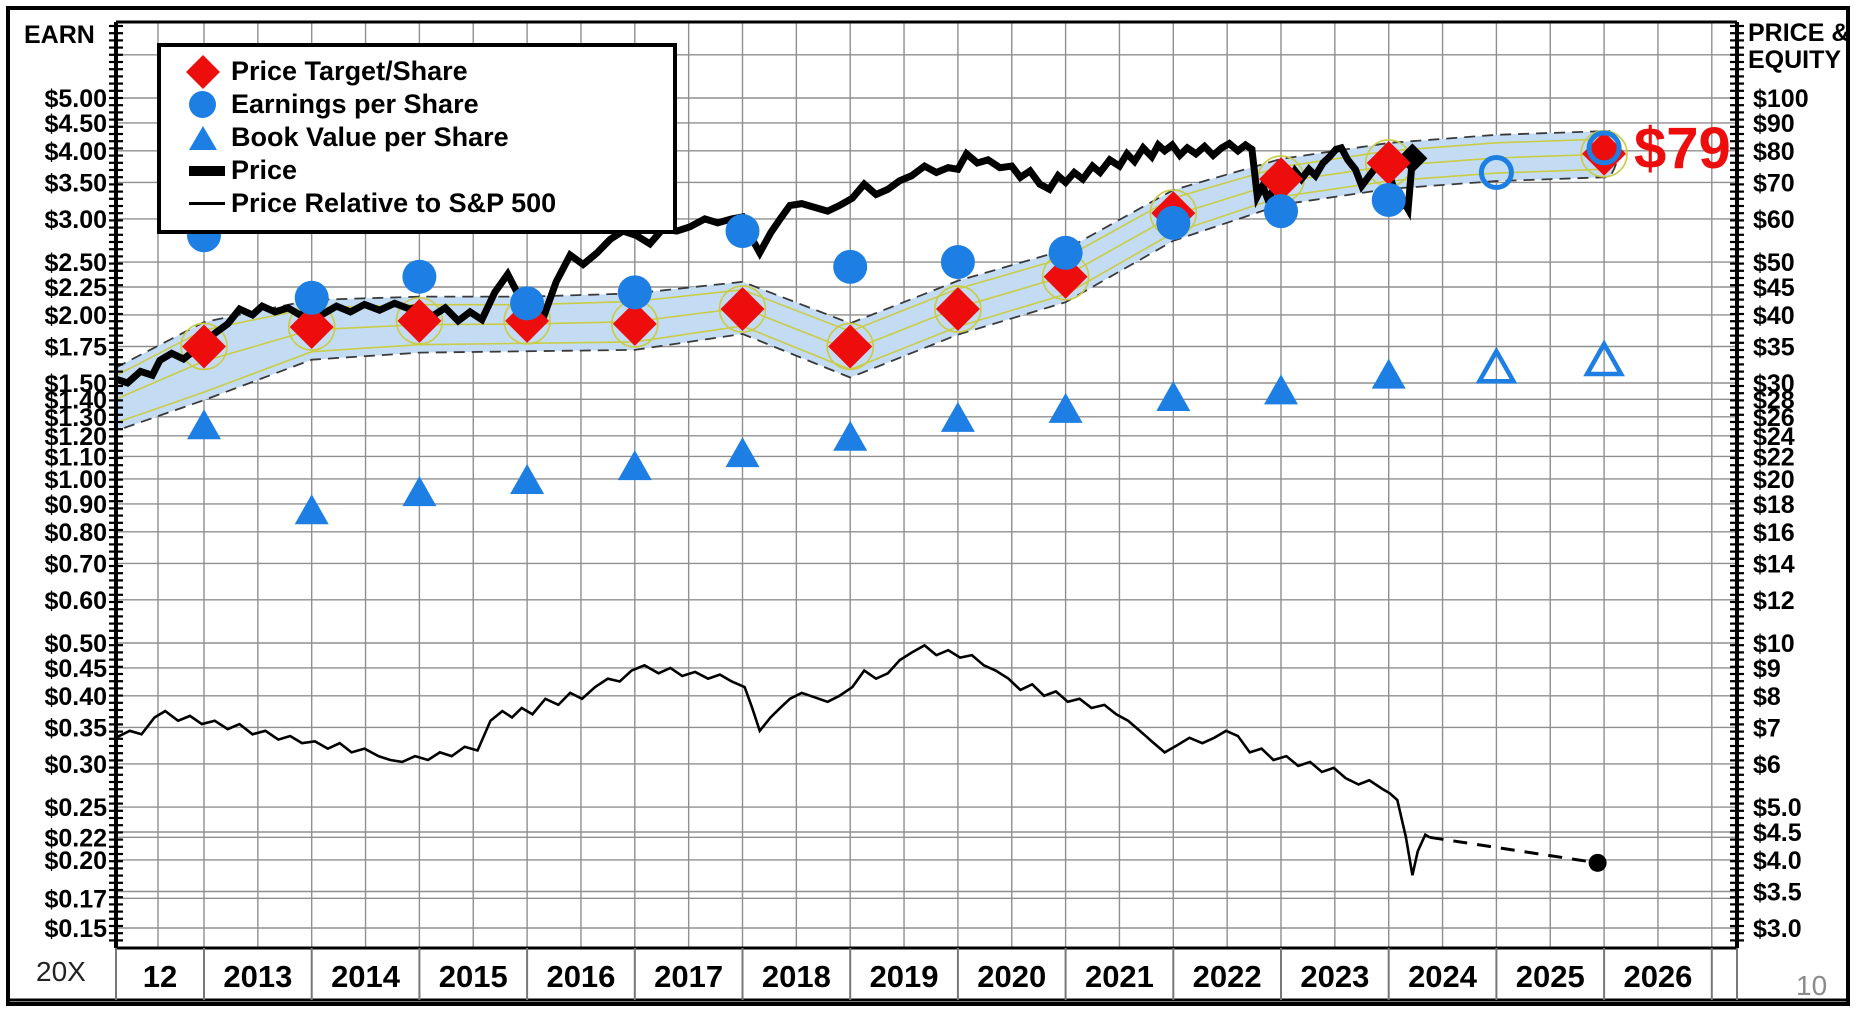 Image resolution: width=1856 pixels, height=1012 pixels. I want to click on left-tick-label: $0.15, so click(75, 929).